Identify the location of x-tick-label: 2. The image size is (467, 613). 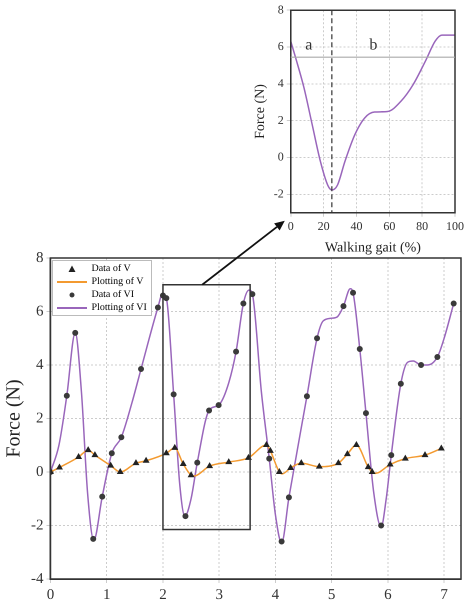
(163, 594).